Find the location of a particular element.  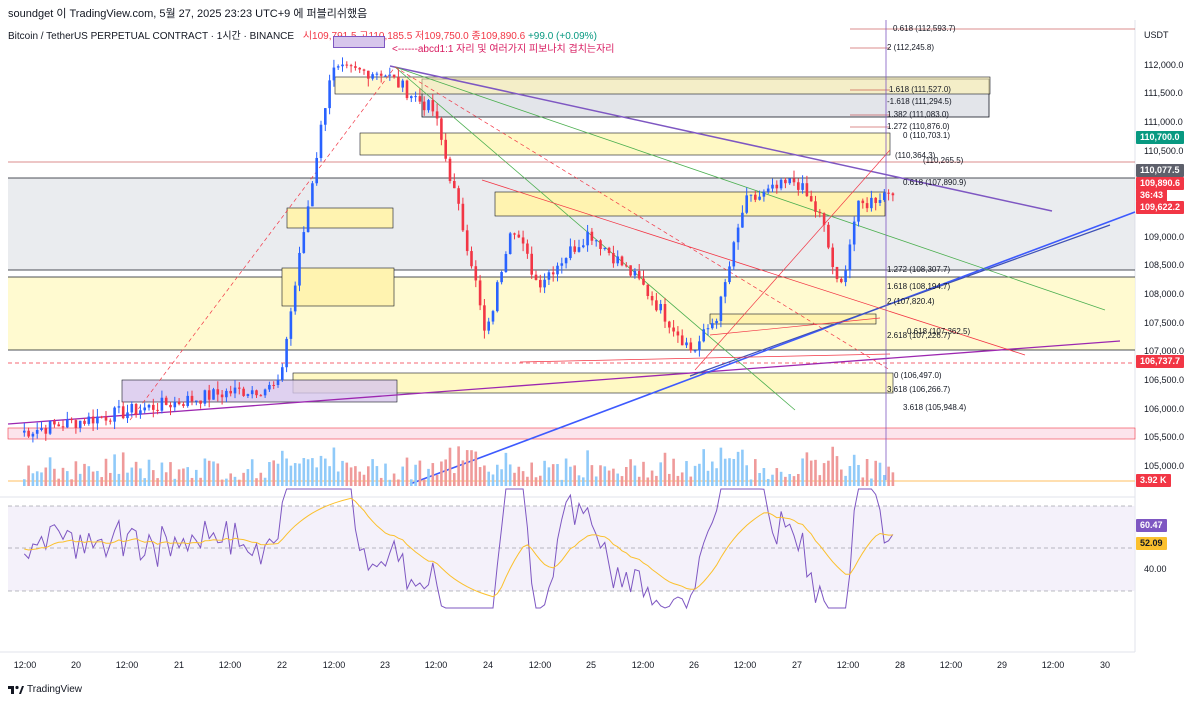

fib-level-label: 0.618 (112,593.7) is located at coordinates (924, 28).